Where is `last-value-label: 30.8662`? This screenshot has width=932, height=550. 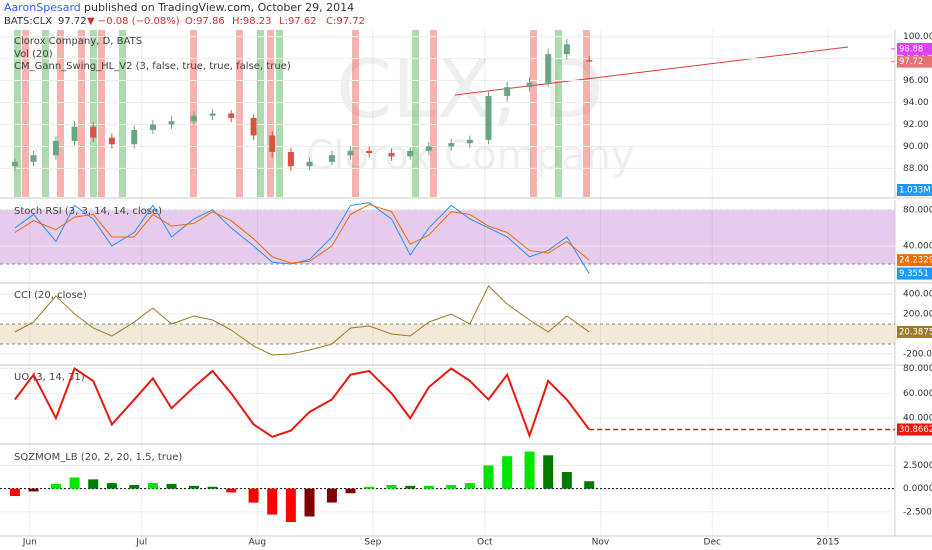 last-value-label: 30.8662 is located at coordinates (915, 430).